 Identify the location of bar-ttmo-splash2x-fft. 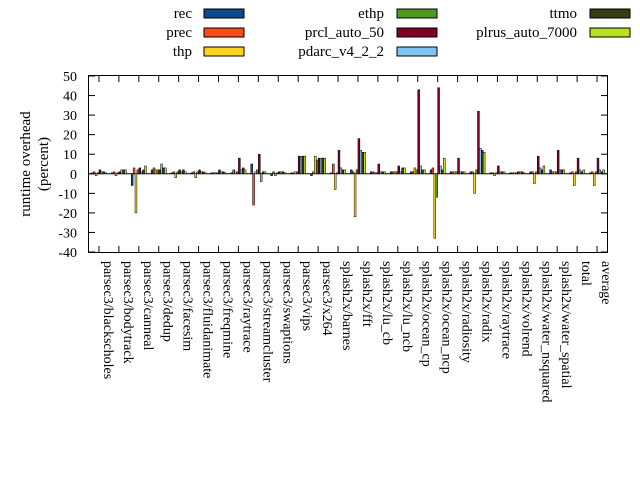
(362, 163).